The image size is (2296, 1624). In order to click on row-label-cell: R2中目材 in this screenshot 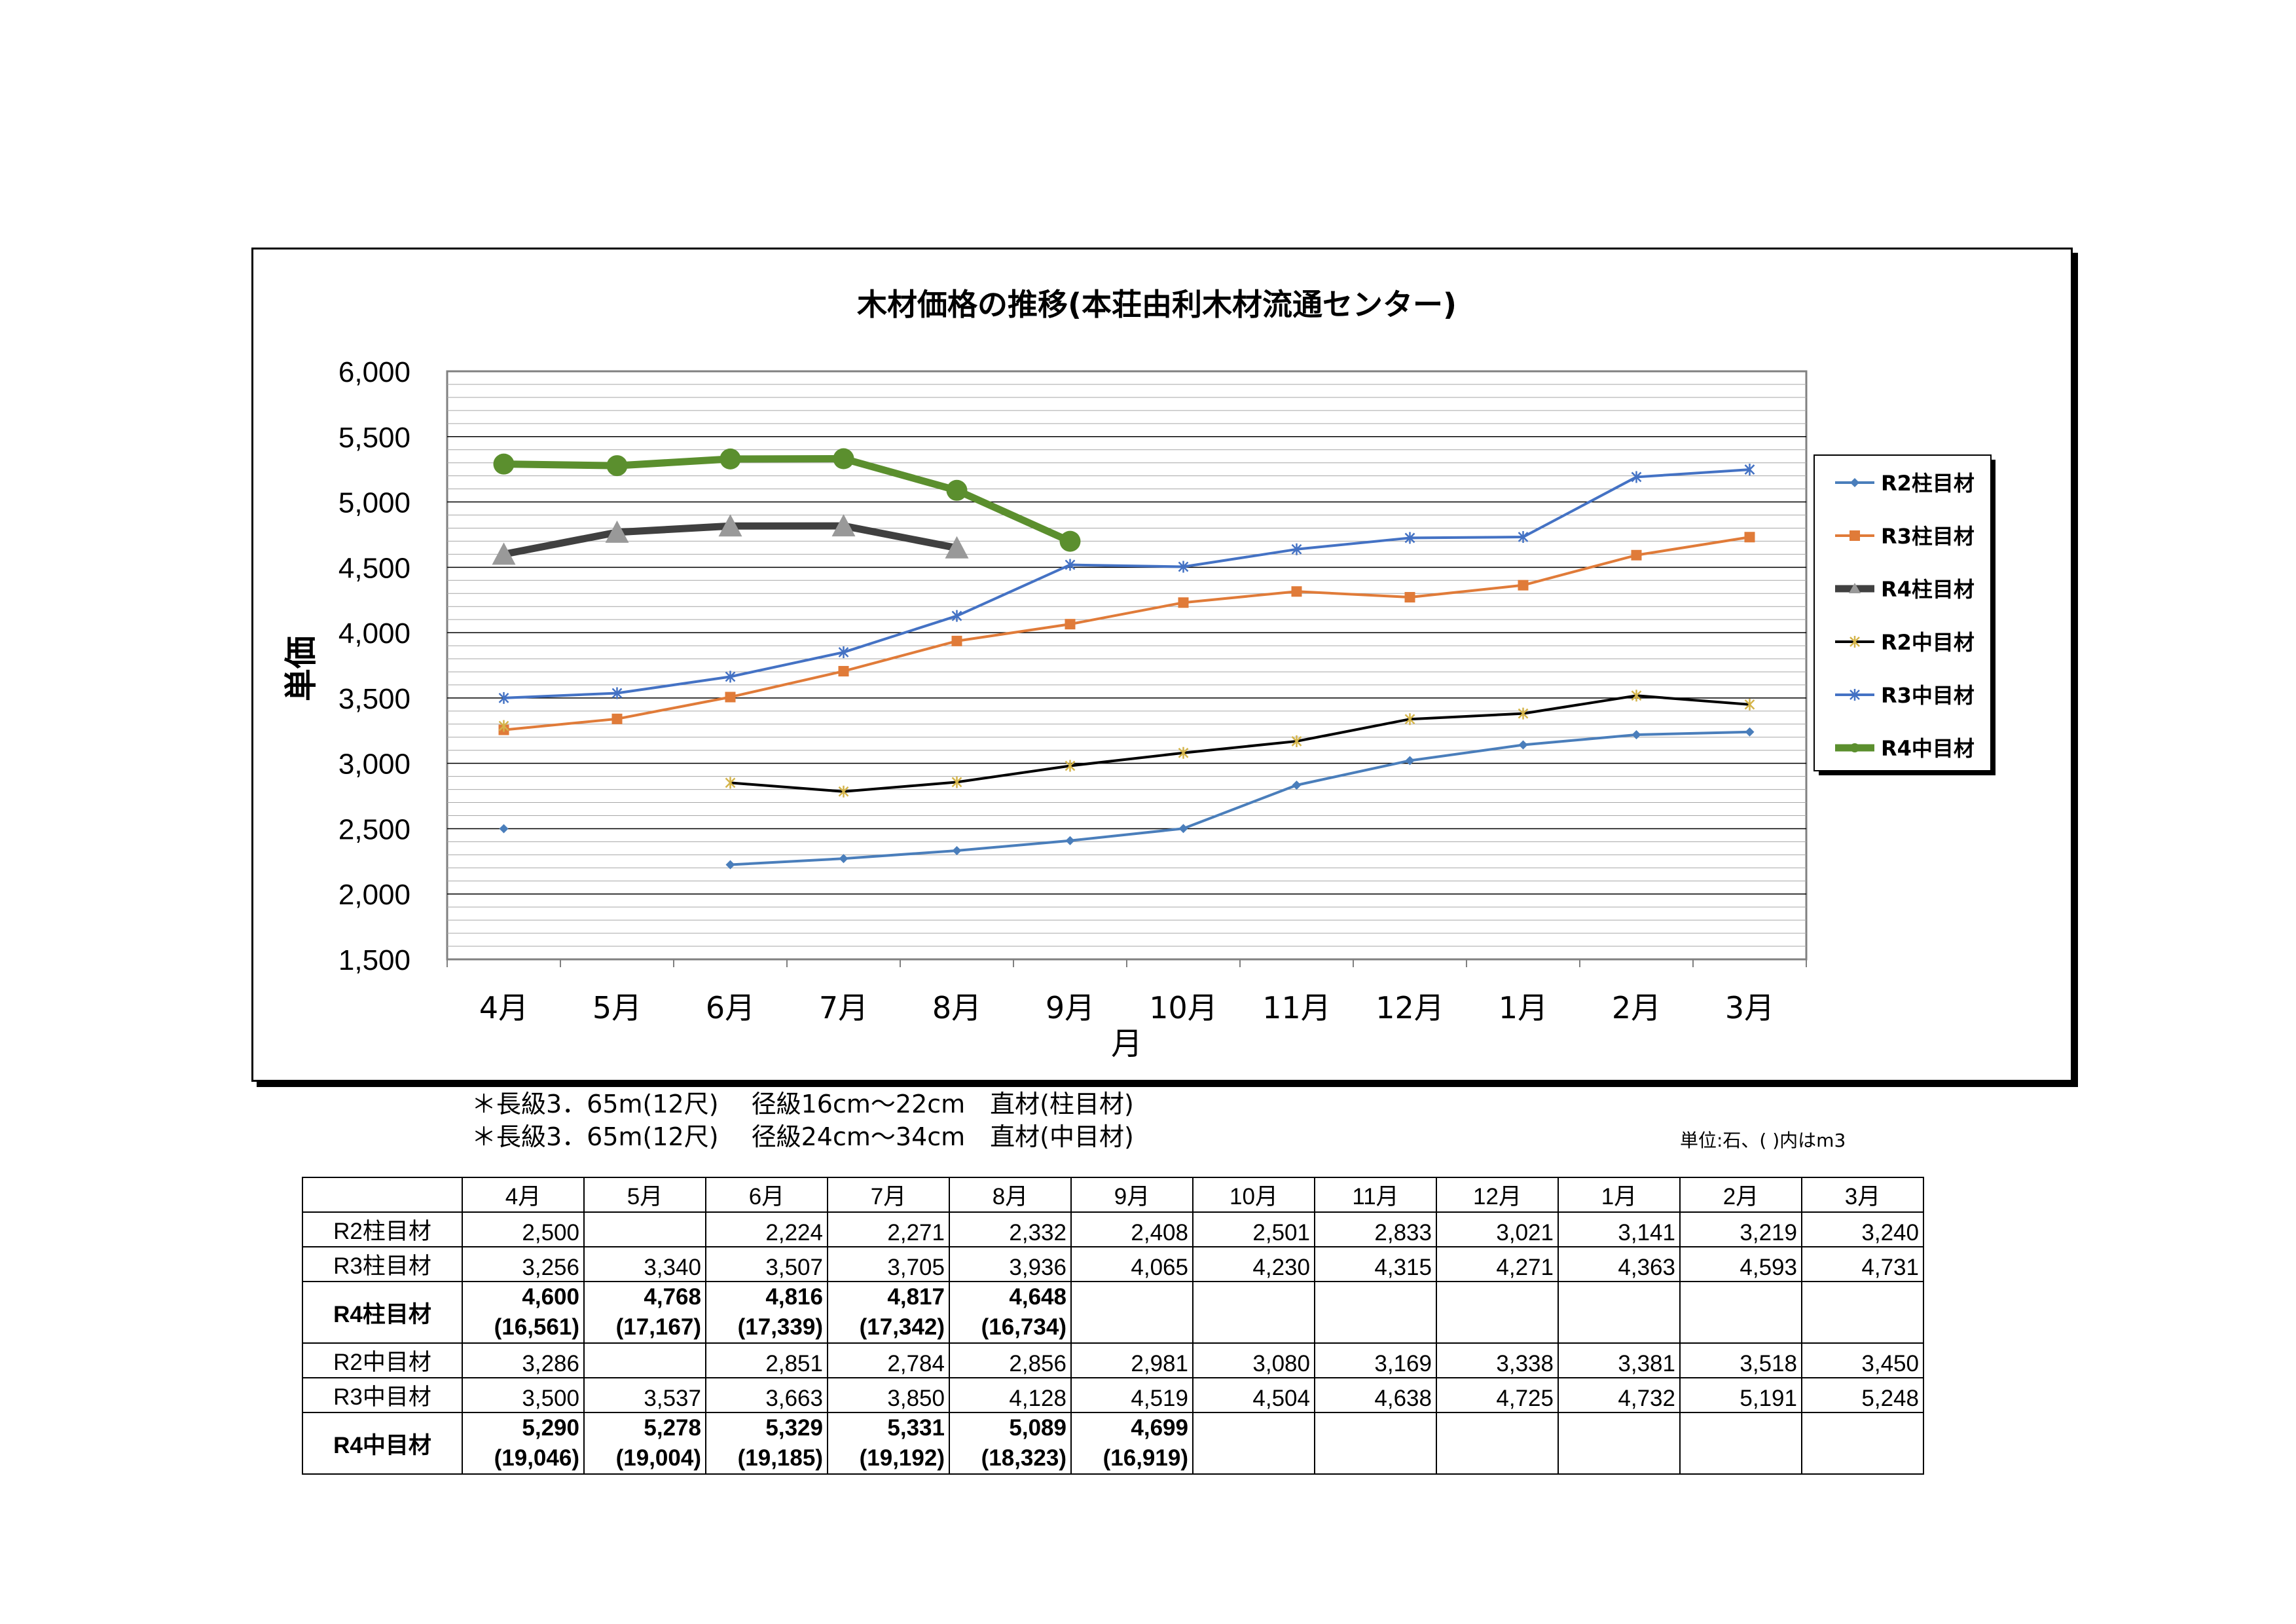, I will do `click(382, 1360)`.